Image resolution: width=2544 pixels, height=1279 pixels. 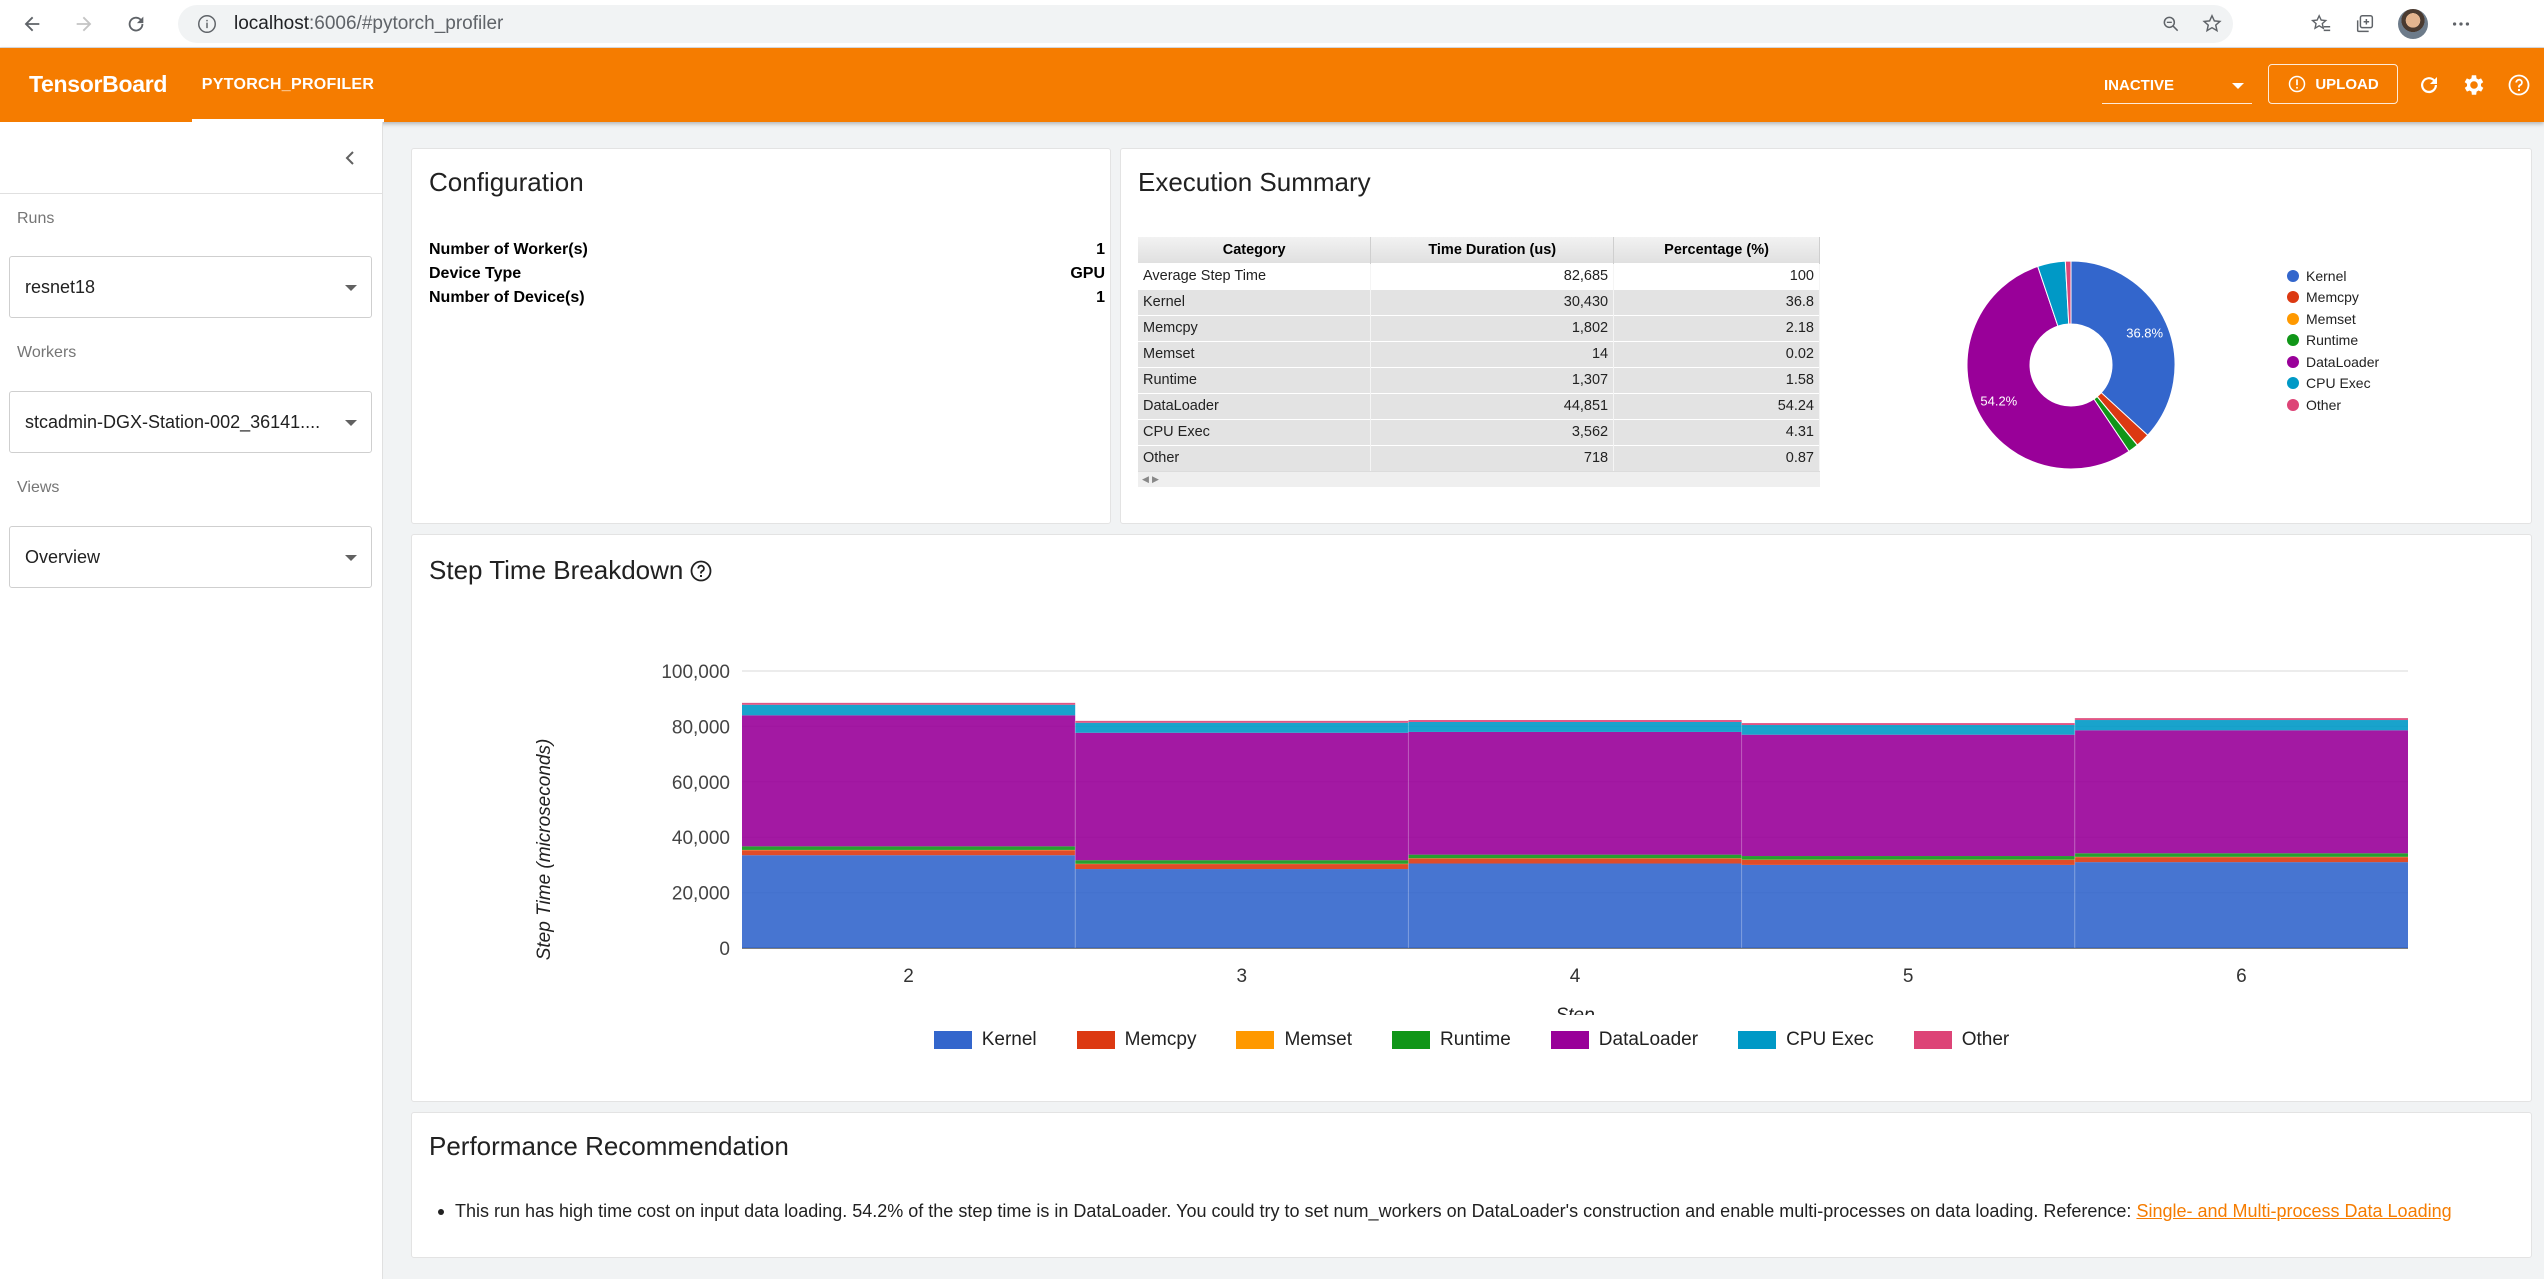 What do you see at coordinates (2294, 1211) in the screenshot?
I see `data-loading-reference-link: Single- and Multi-process Data Loading` at bounding box center [2294, 1211].